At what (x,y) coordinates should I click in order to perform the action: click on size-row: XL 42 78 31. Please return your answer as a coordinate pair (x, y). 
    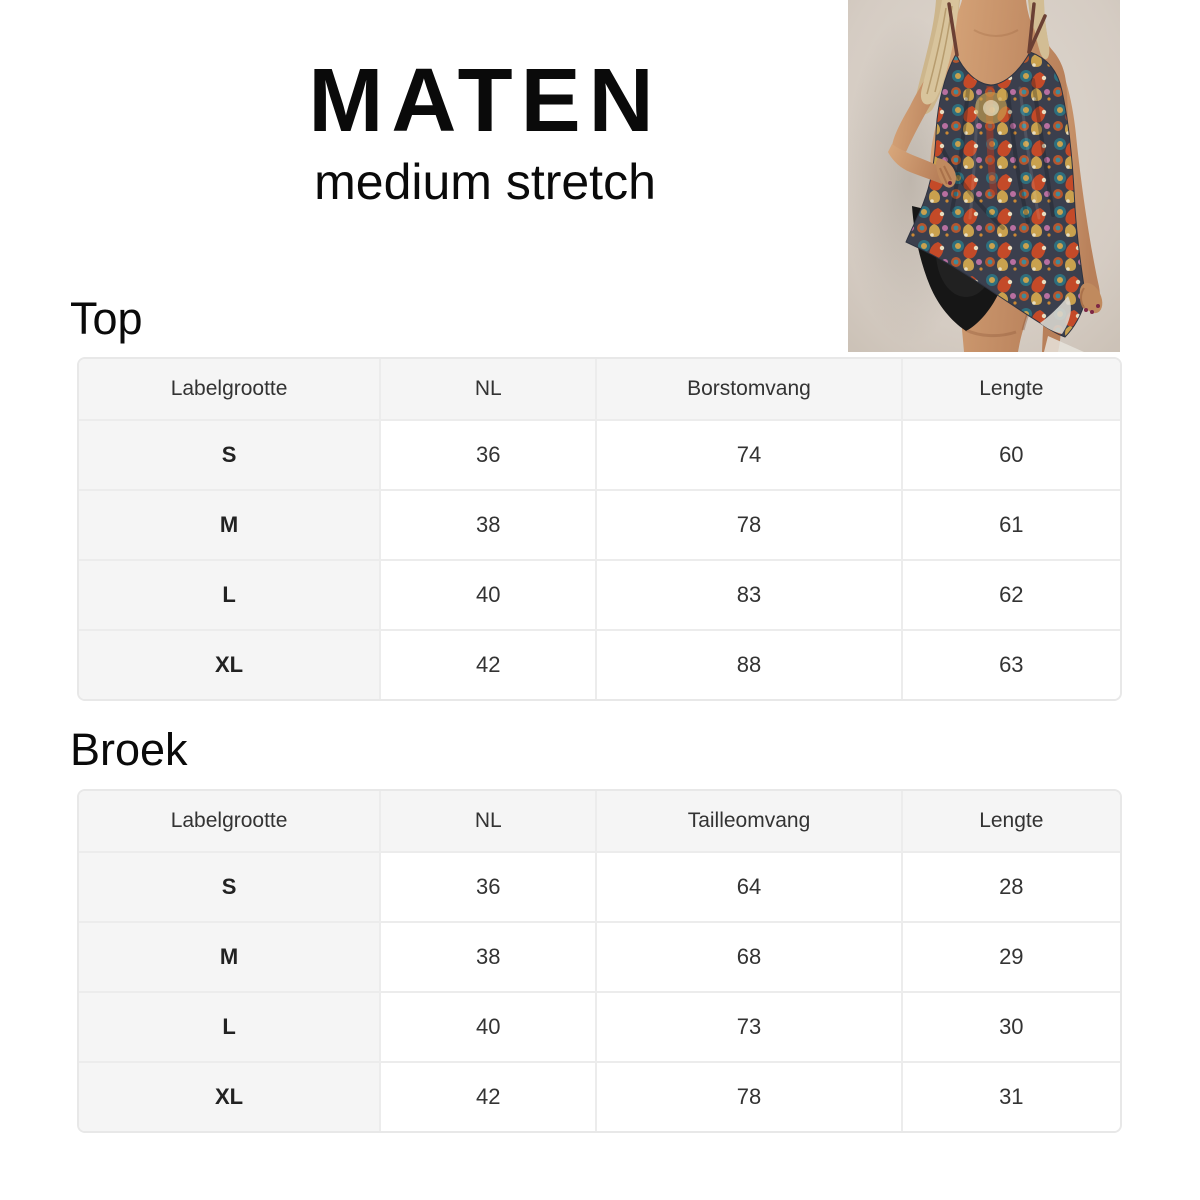
    Looking at the image, I should click on (599, 1096).